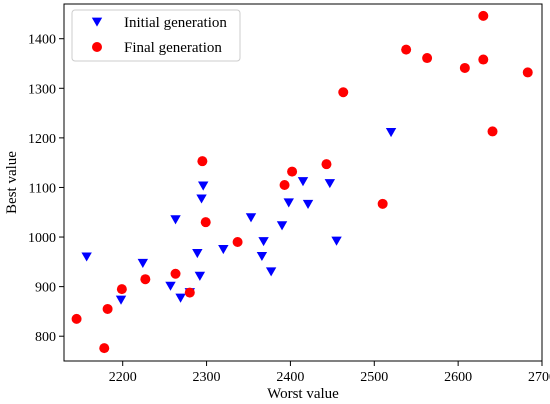  I want to click on y-axis: 800 900 1000 1100 1200 1300 1400, so click(46, 189).